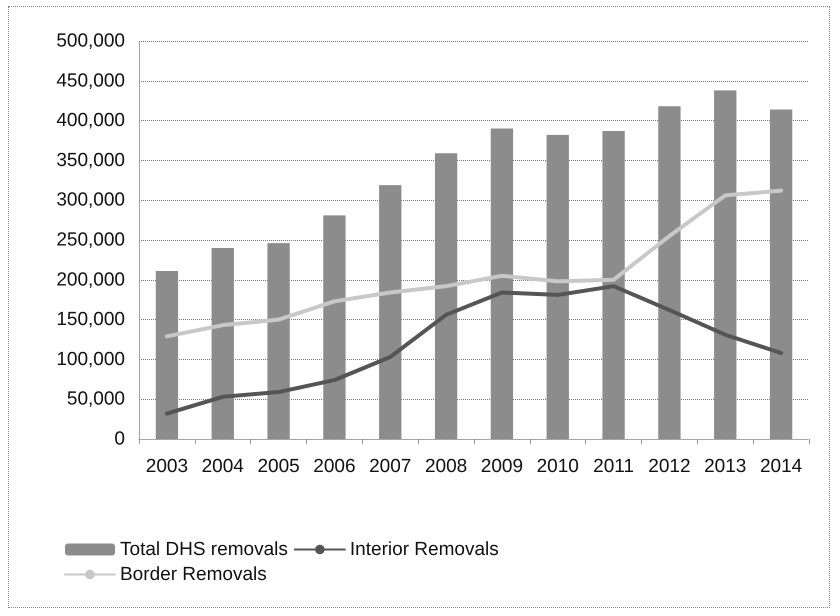  Describe the element at coordinates (90, 359) in the screenshot. I see `y-tick-label: 100,000` at that location.